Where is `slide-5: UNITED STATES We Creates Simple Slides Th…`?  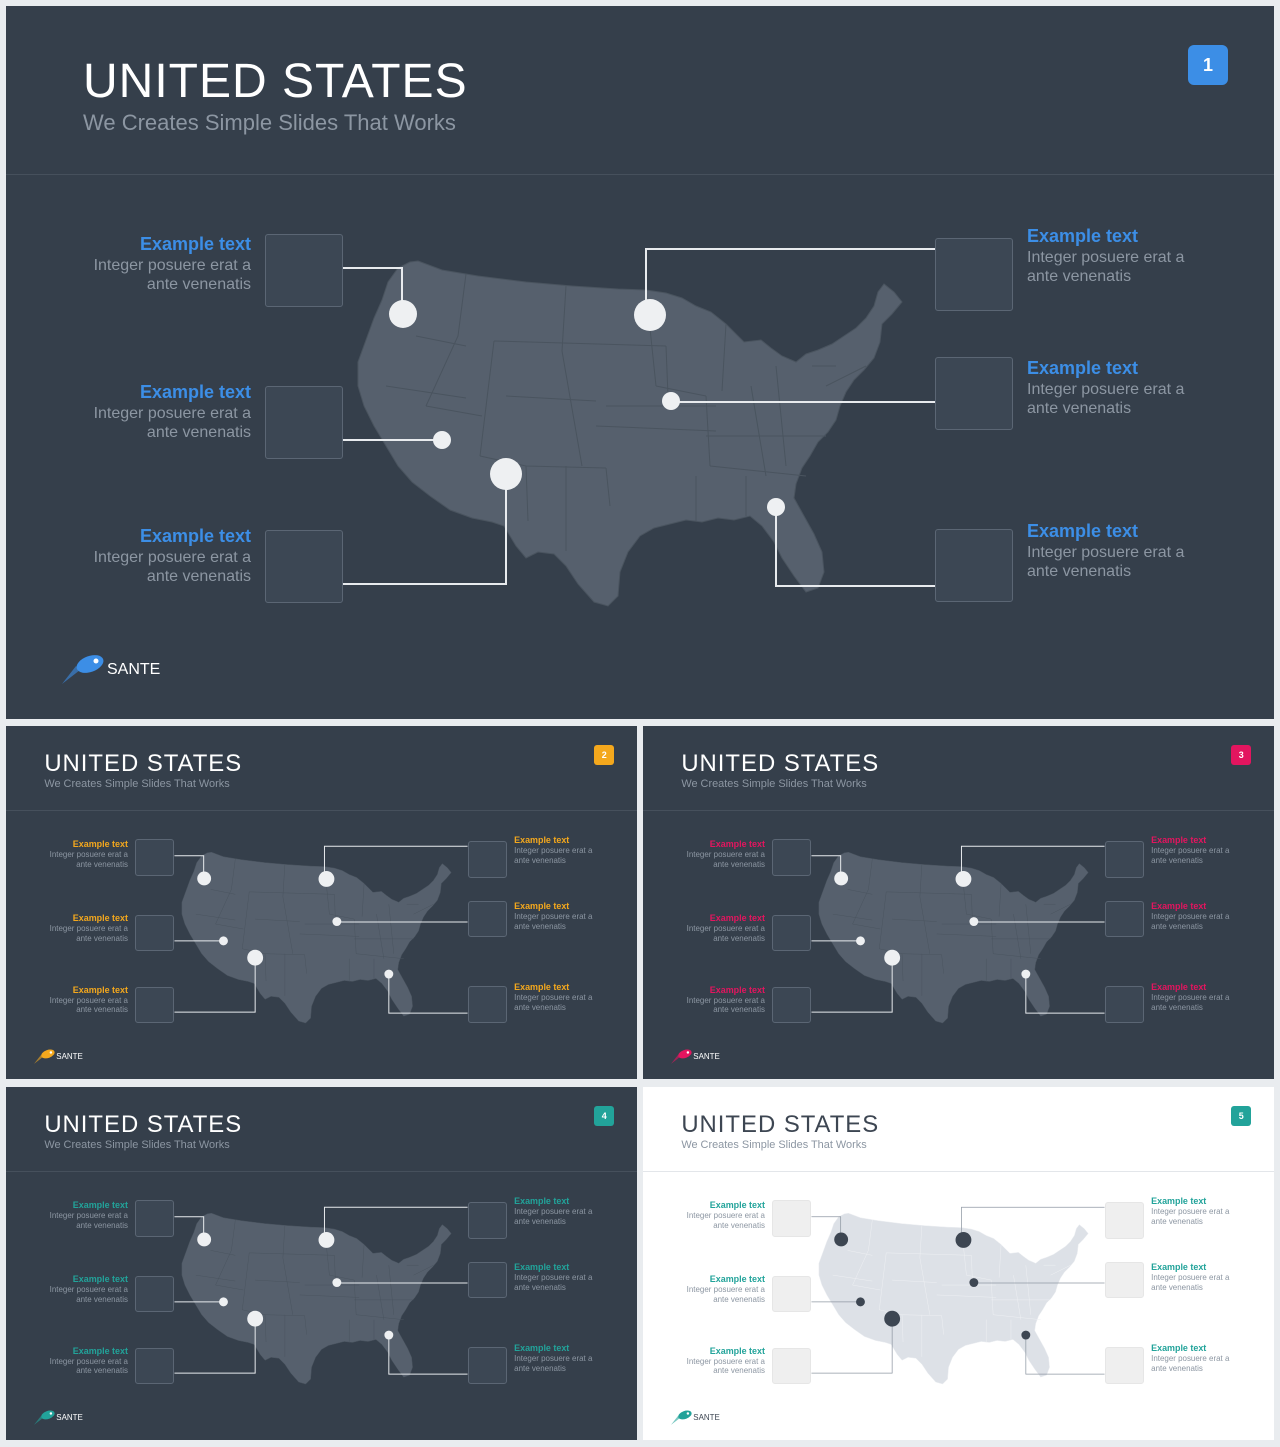
slide-5: UNITED STATES We Creates Simple Slides Th… is located at coordinates (958, 1263).